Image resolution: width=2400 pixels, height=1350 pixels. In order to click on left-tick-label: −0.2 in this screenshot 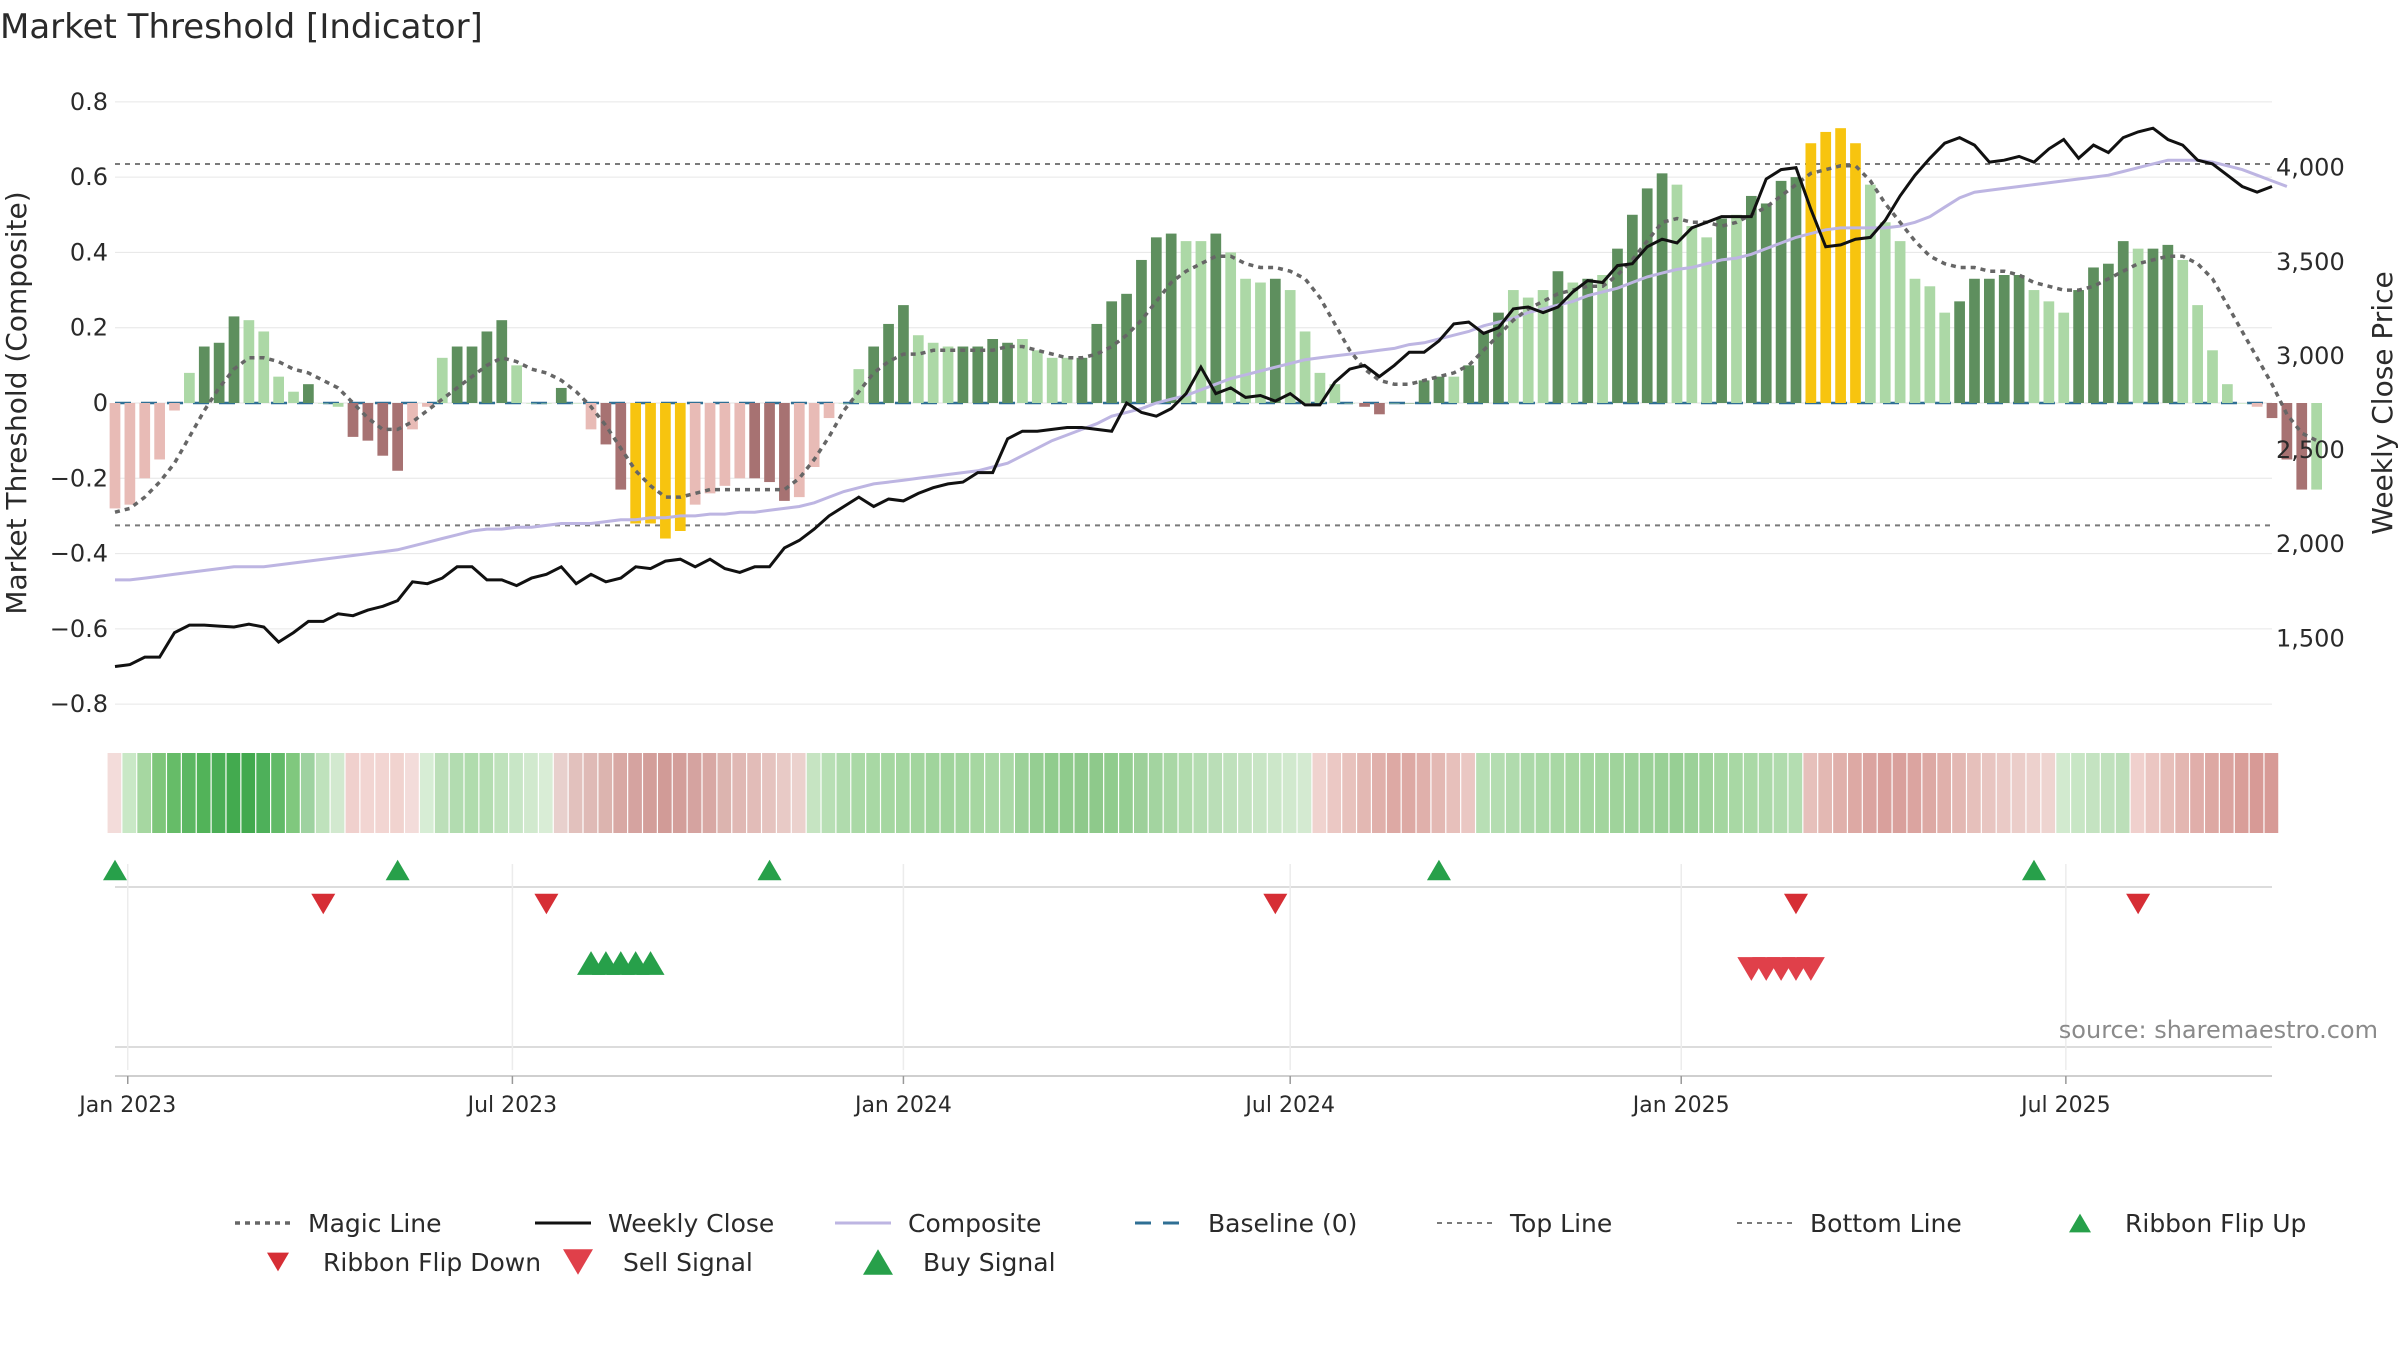, I will do `click(79, 478)`.